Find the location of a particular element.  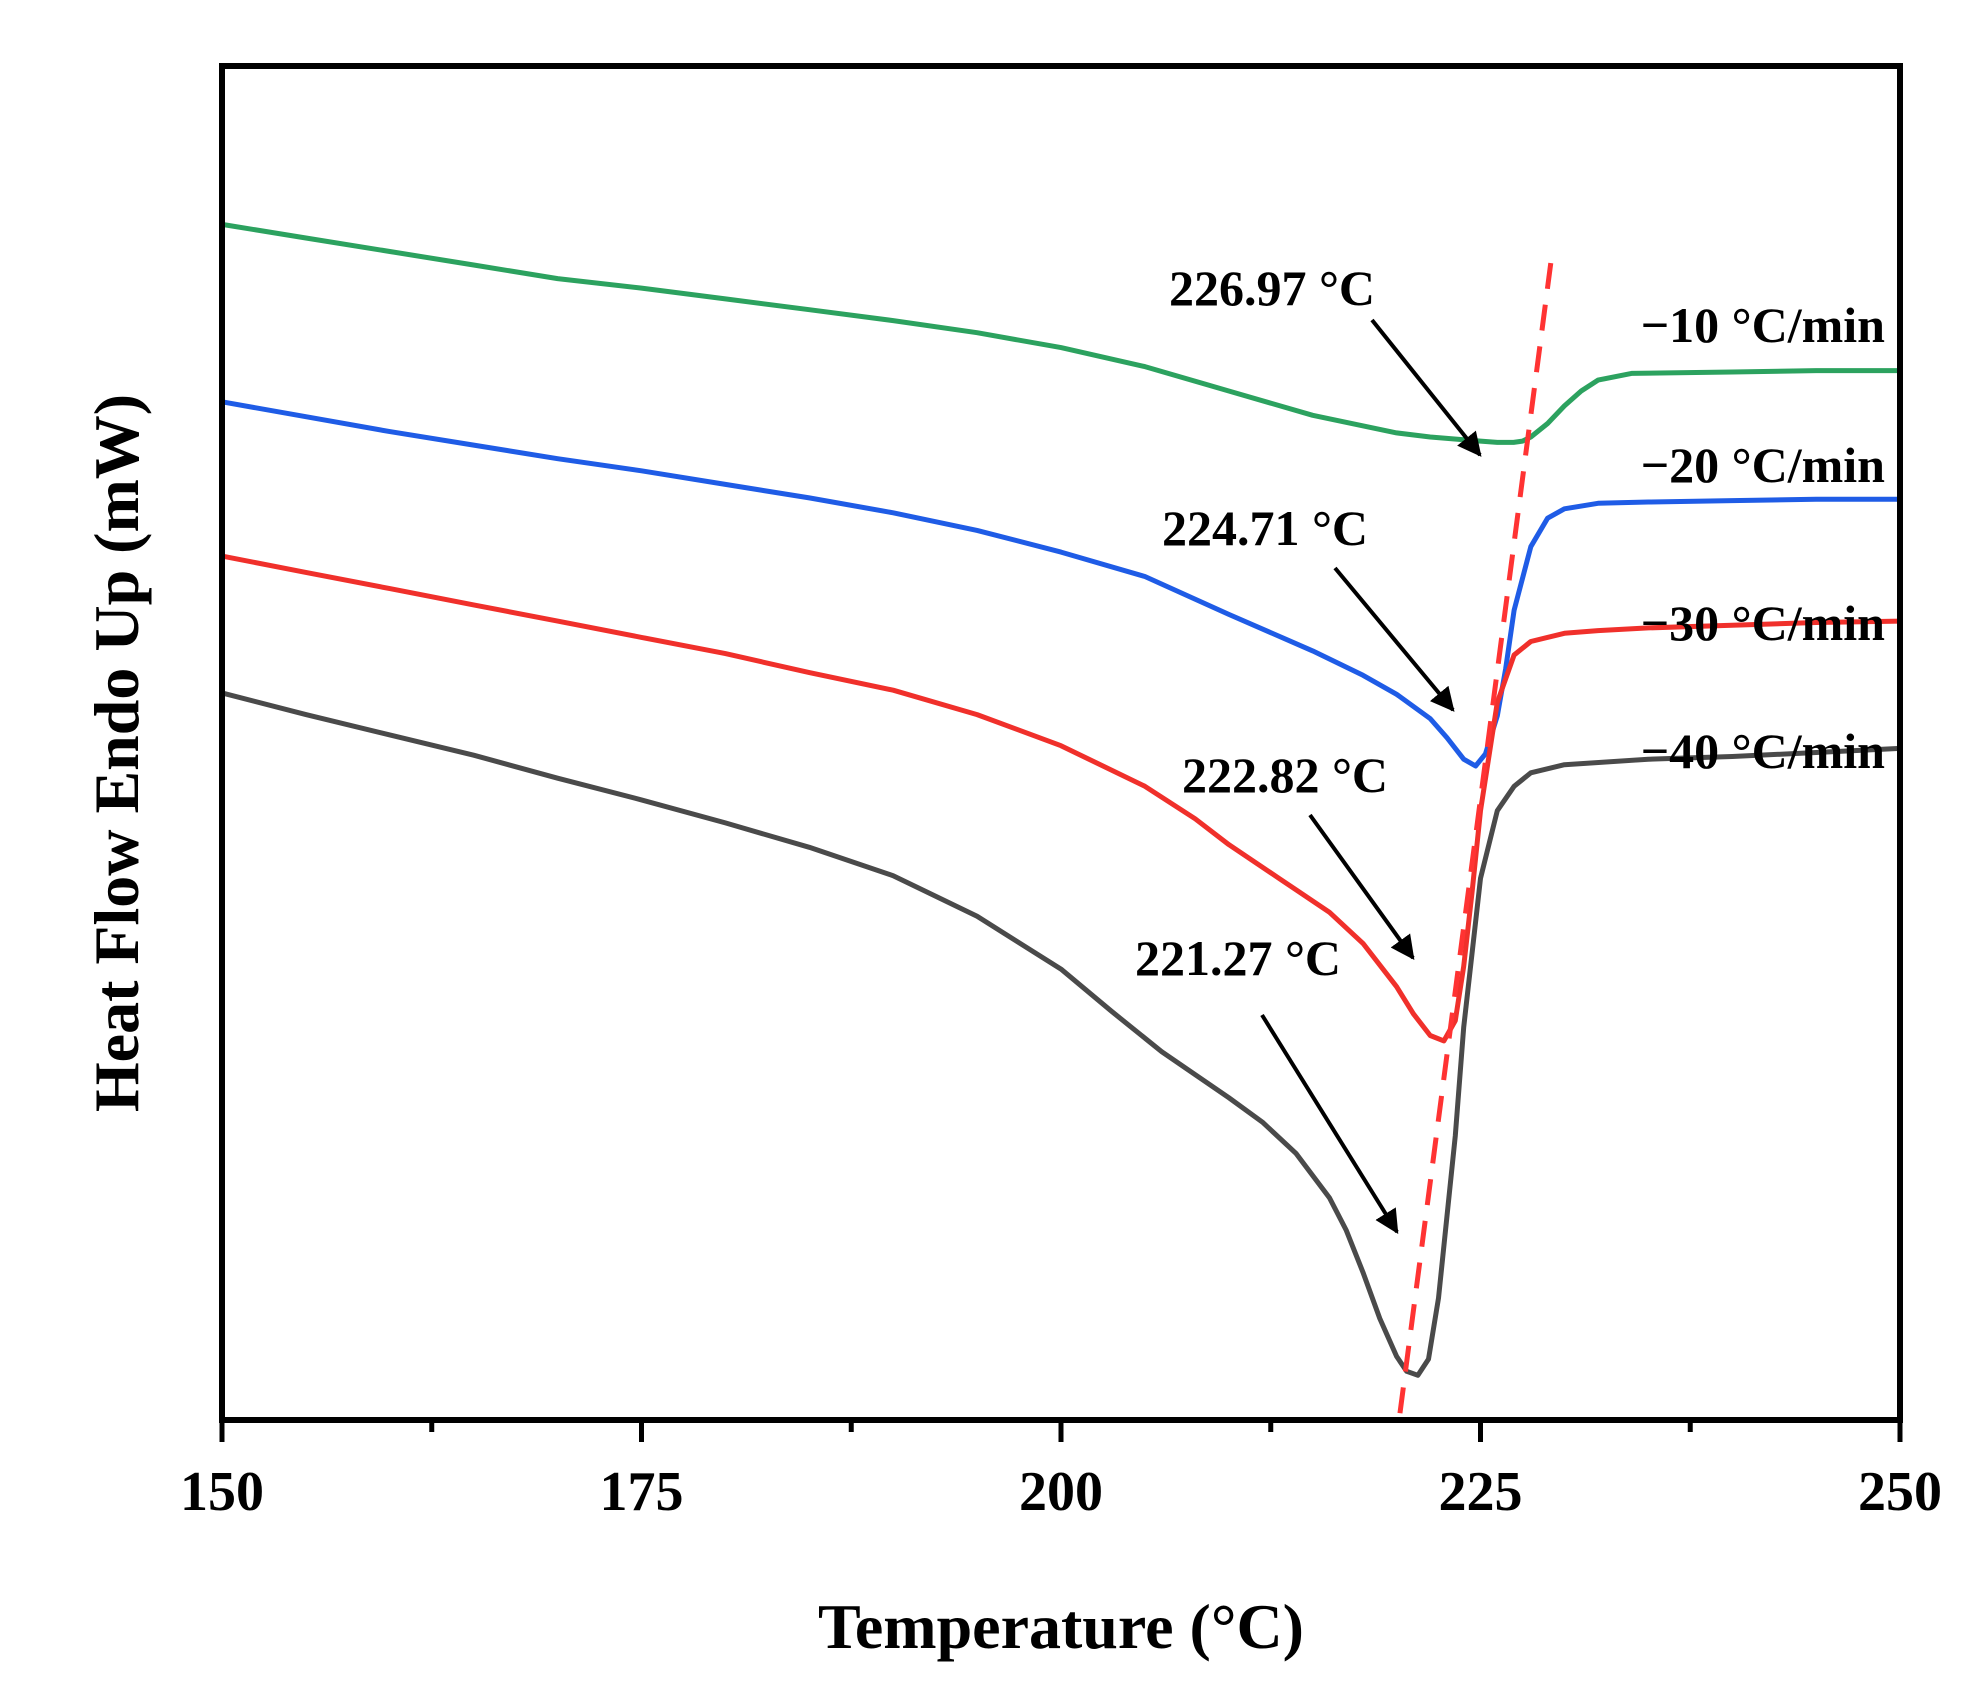

y-axis-title: Heat Flow Endo Up (mW) is located at coordinates (116, 753).